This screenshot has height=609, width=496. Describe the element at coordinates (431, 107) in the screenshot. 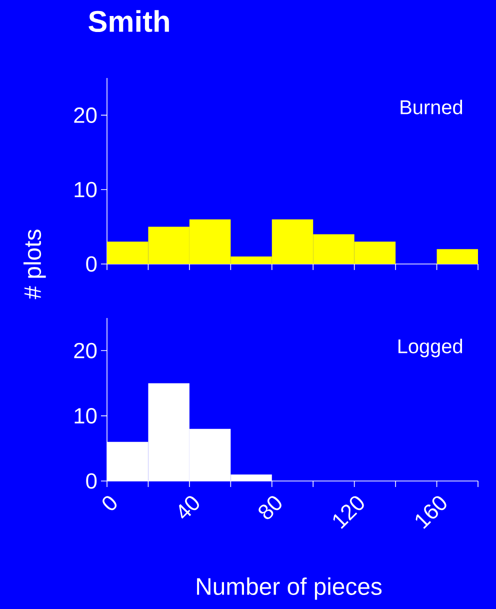

I see `annotation: Burned` at that location.